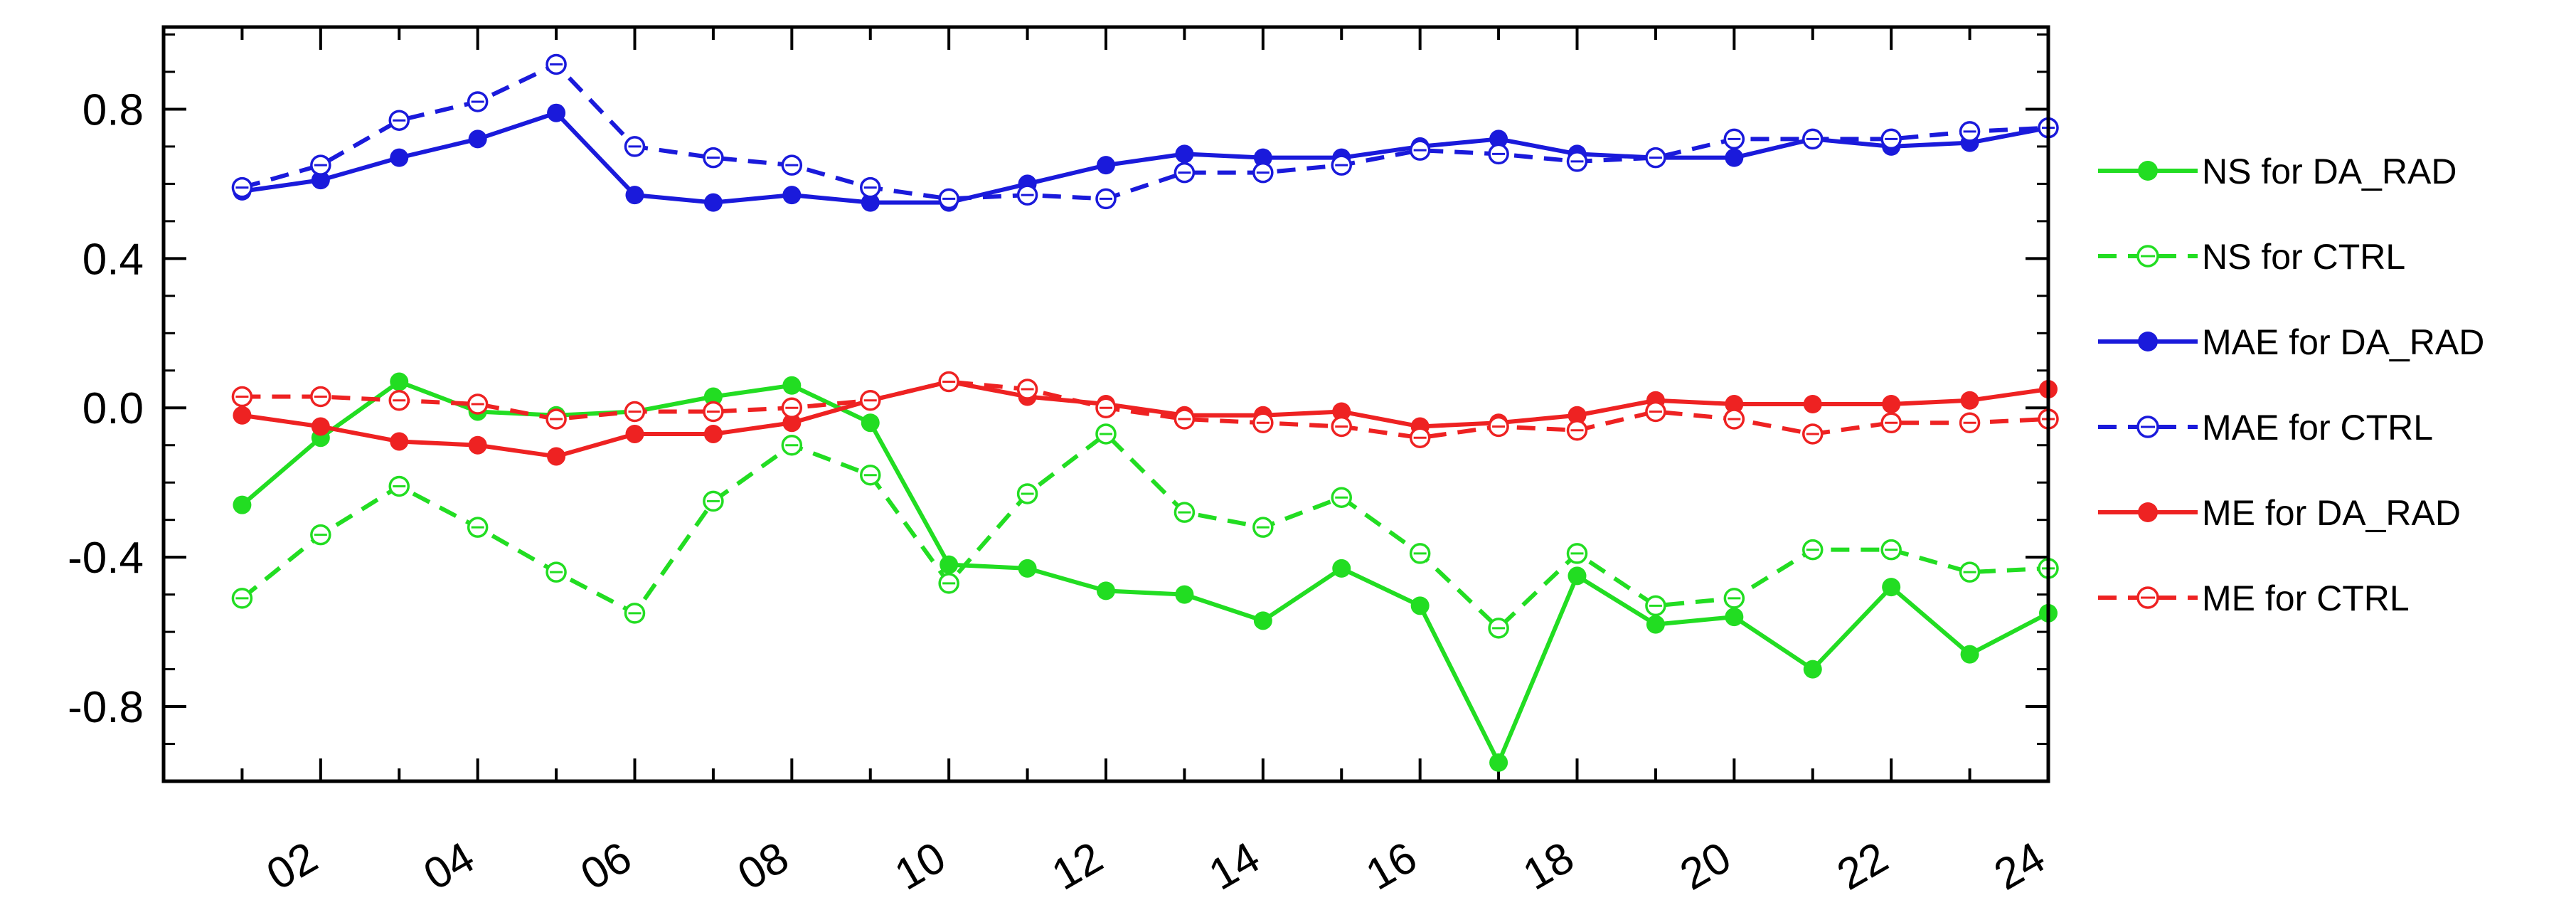  Describe the element at coordinates (113, 408) in the screenshot. I see `y-tick-label: 0.0` at that location.